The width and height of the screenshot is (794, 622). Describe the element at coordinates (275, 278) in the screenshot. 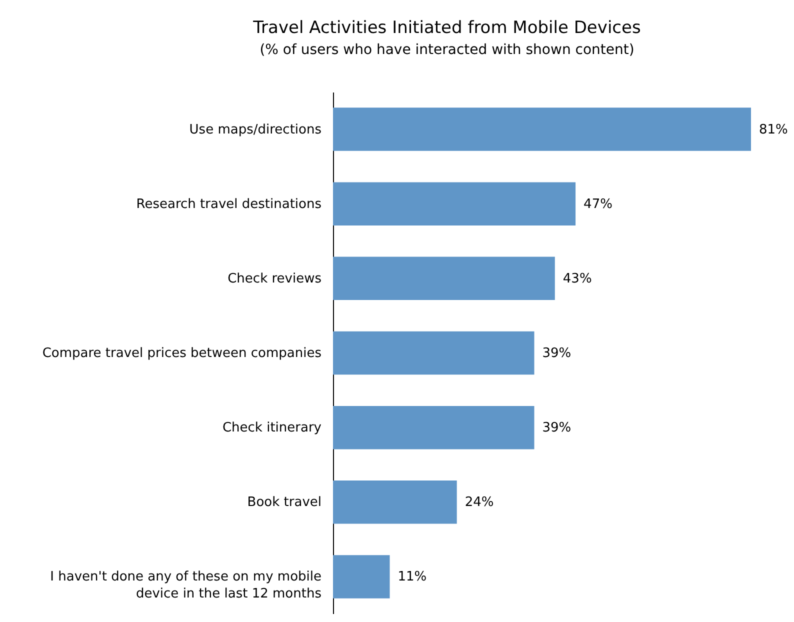

I see `y-tick-label: Check reviews` at that location.